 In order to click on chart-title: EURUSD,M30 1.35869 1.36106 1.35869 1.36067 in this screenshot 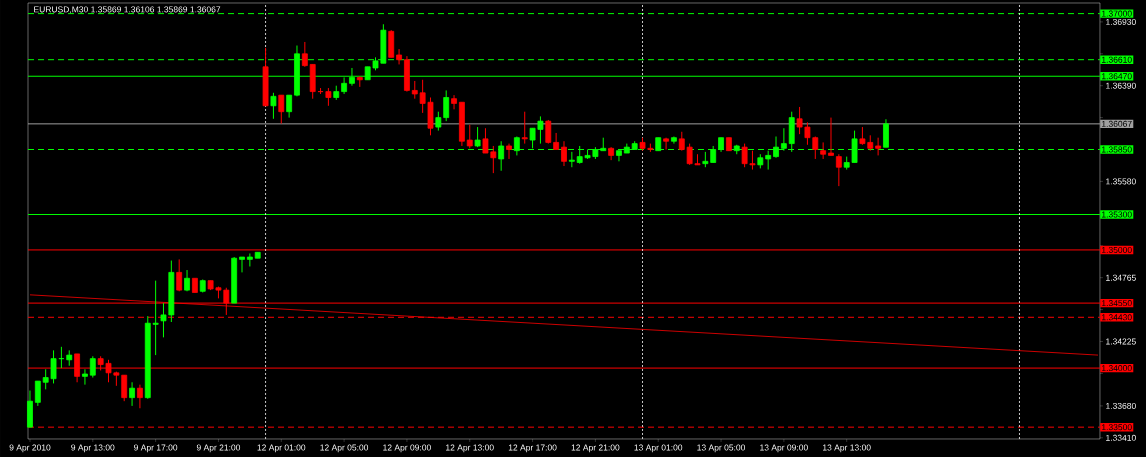, I will do `click(127, 10)`.